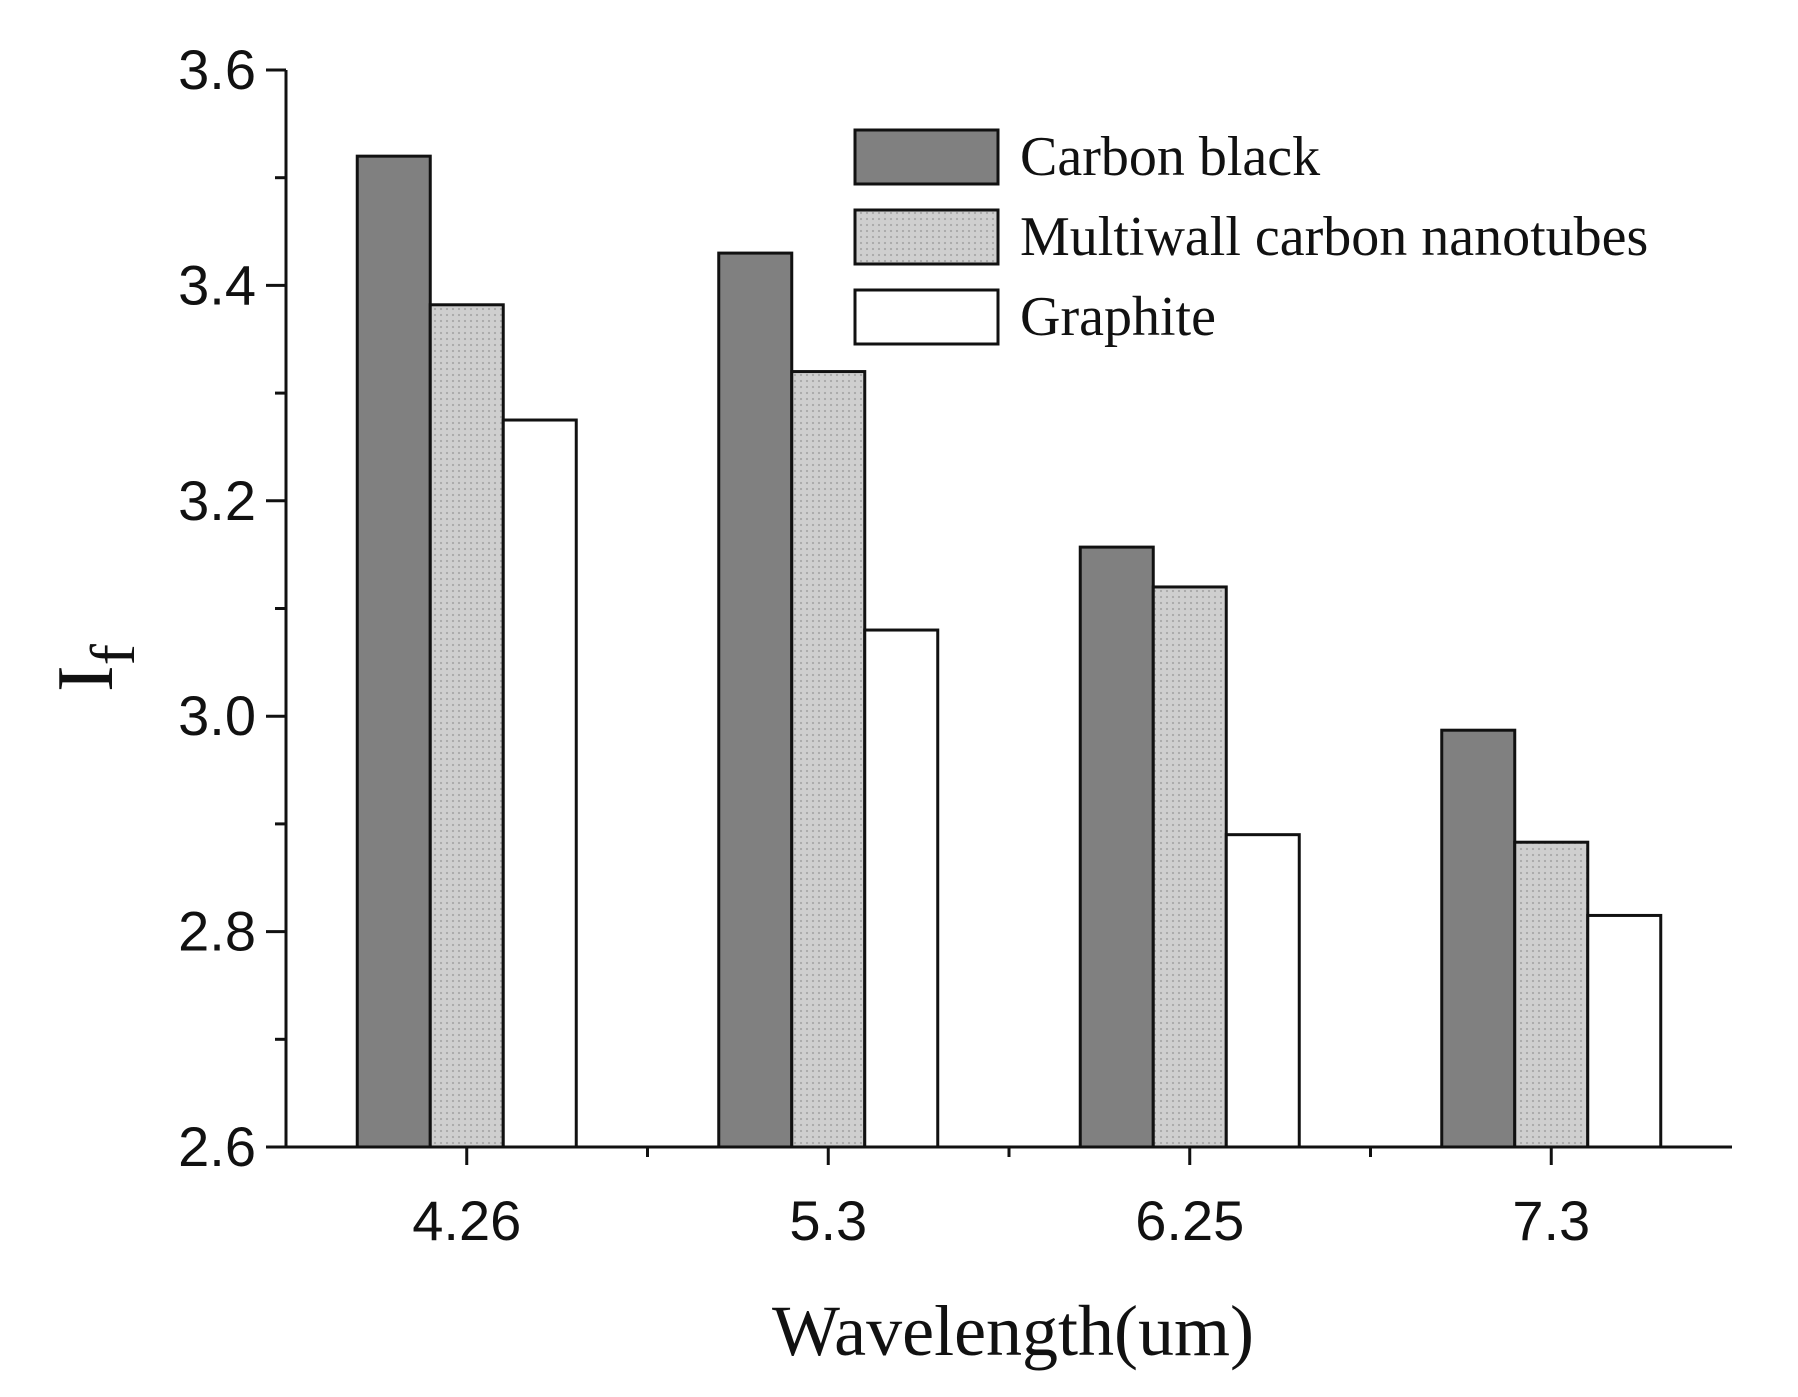  I want to click on legend-swatch-multiwall-carbon-nanotubes, so click(926, 237).